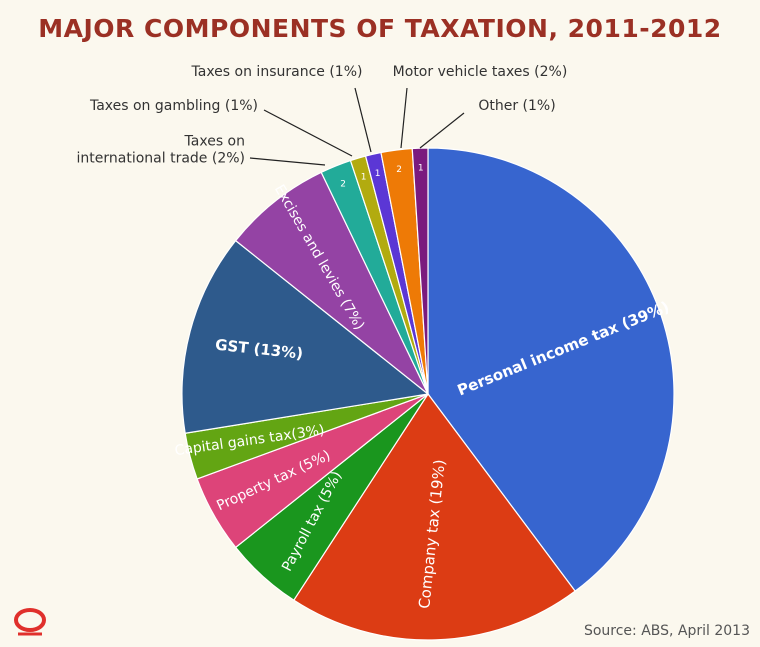 Image resolution: width=760 pixels, height=647 pixels. Describe the element at coordinates (480, 72) in the screenshot. I see `callout-label: Motor vehicle taxes (2%)` at that location.